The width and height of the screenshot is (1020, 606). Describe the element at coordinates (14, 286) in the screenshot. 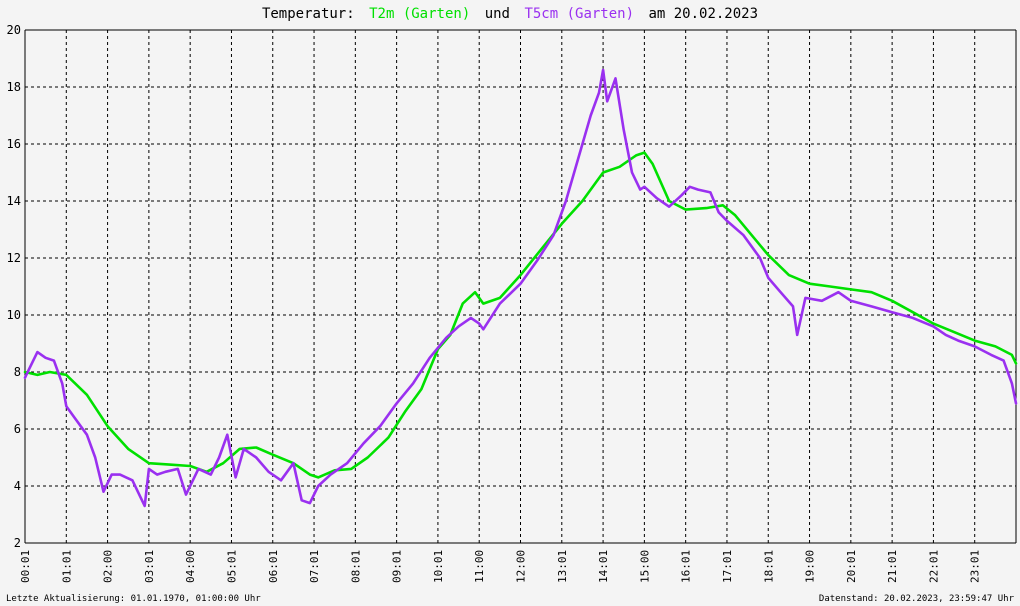

I see `y-tick-labels: 2 4 6 8 10 12 14 16 18 20` at that location.